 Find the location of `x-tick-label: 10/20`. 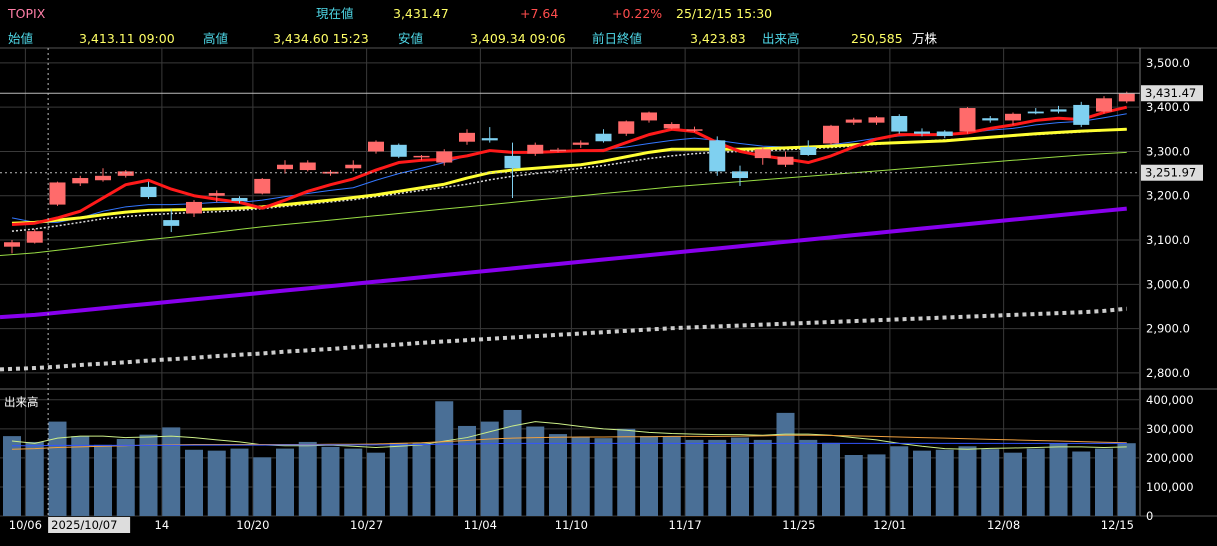

x-tick-label: 10/20 is located at coordinates (252, 525).